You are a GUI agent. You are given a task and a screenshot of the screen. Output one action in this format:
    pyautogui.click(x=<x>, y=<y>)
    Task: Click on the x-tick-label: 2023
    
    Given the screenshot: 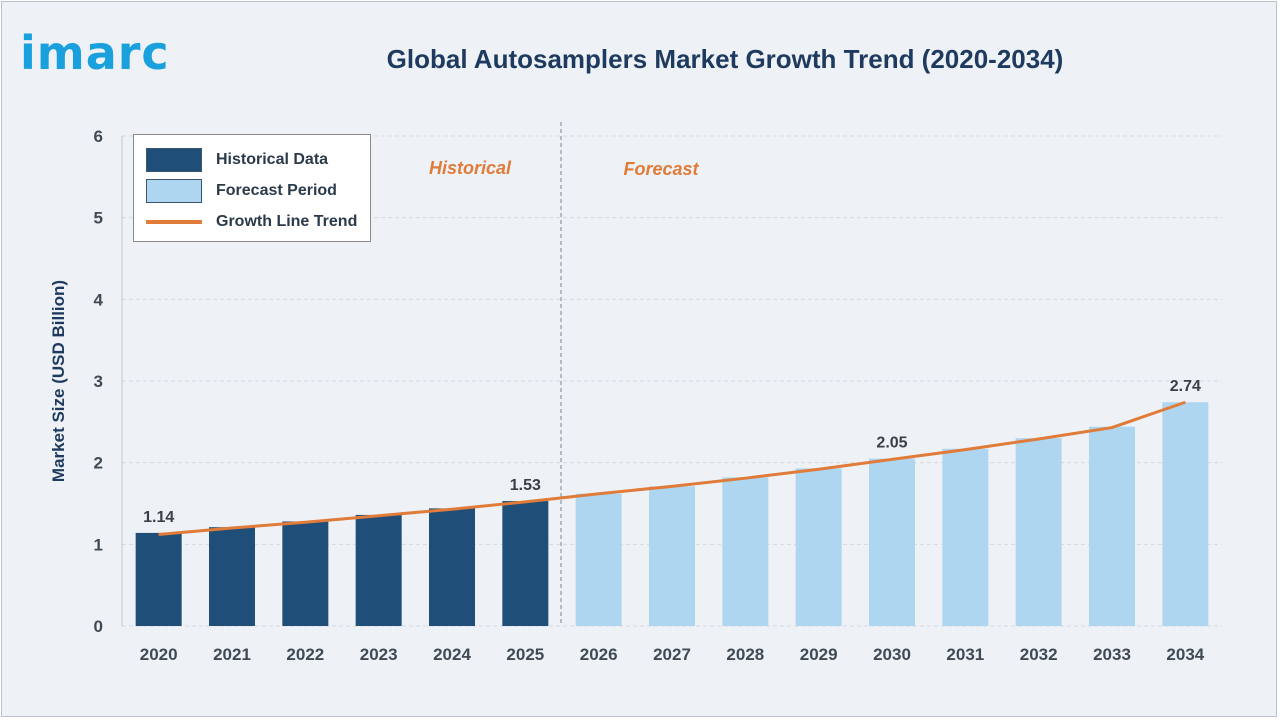 What is the action you would take?
    pyautogui.click(x=379, y=654)
    